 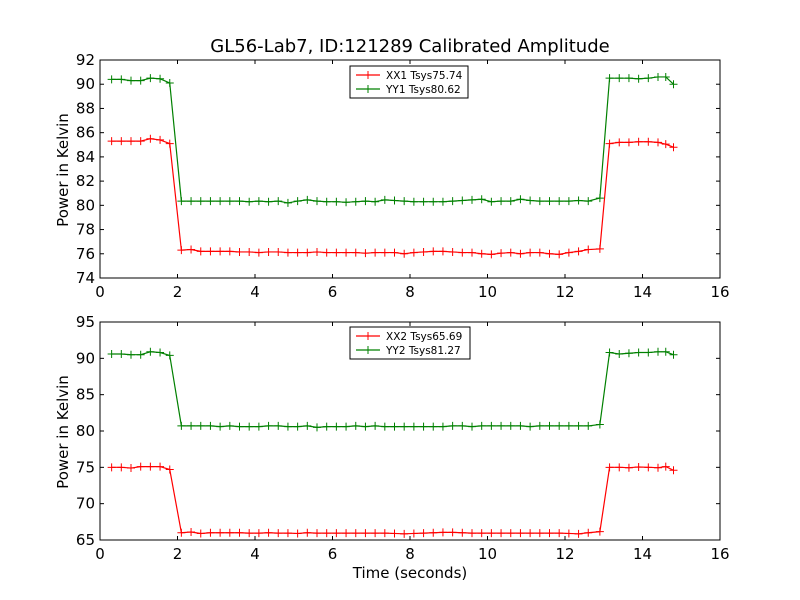 I want to click on legend-label: XX1 Tsys75.74, so click(x=424, y=76).